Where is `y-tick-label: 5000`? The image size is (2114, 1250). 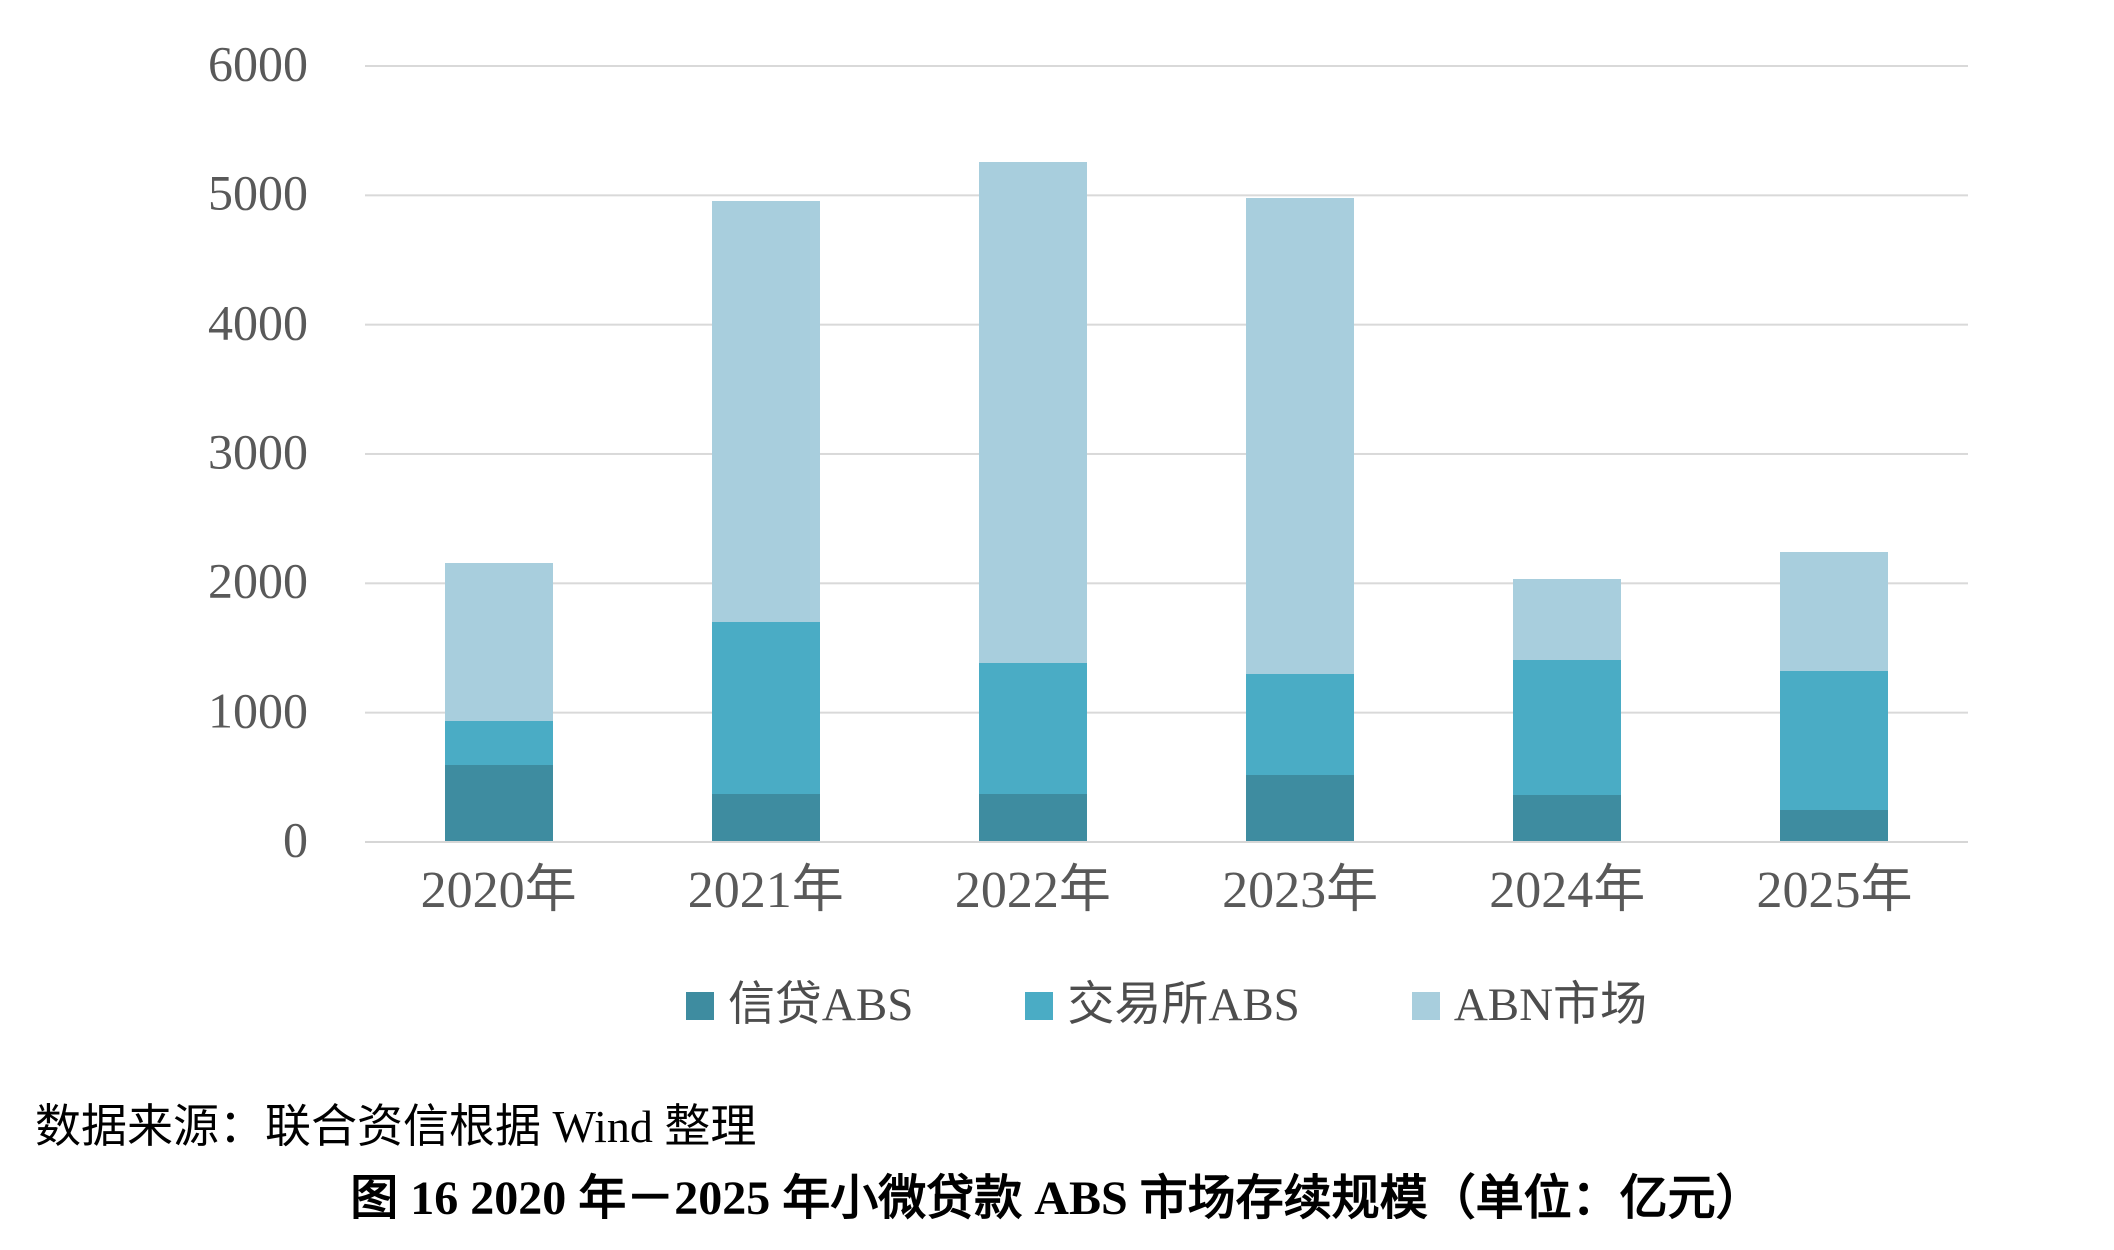 y-tick-label: 5000 is located at coordinates (258, 192).